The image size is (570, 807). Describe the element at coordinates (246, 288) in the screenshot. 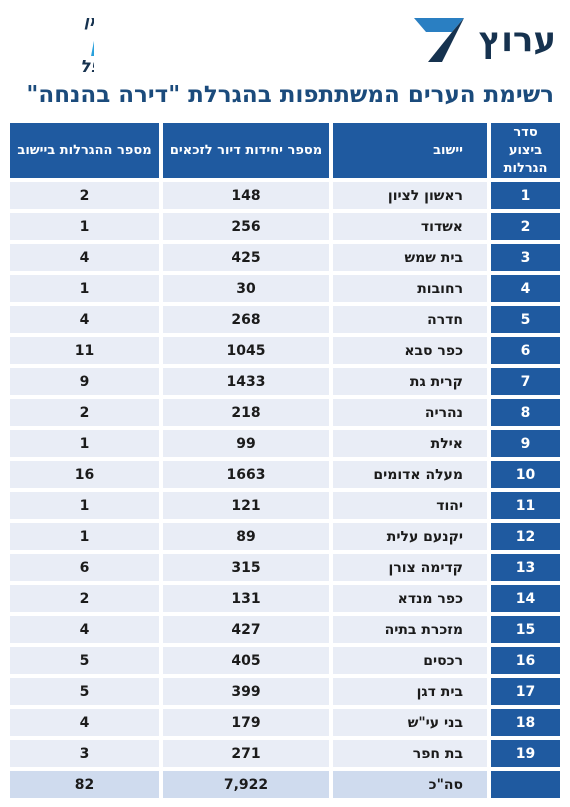

I see `cell-units: 30` at that location.